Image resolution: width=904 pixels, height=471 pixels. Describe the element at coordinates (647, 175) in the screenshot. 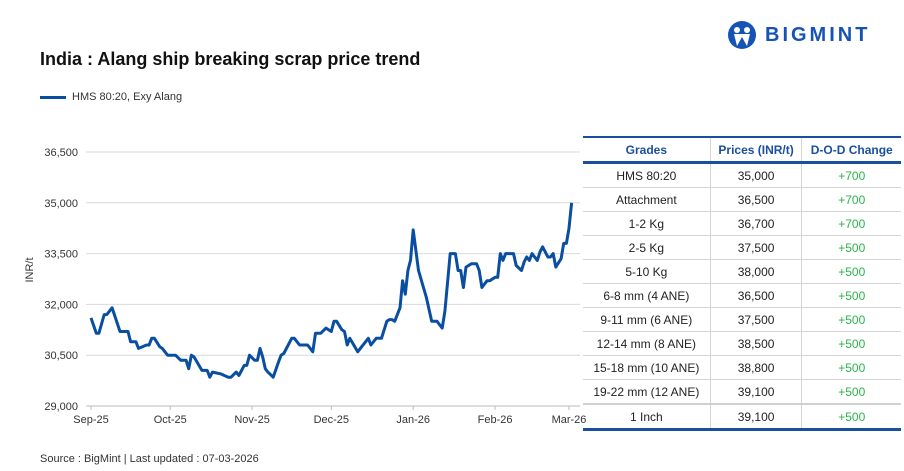

I see `grade-cell: HMS 80:20` at that location.